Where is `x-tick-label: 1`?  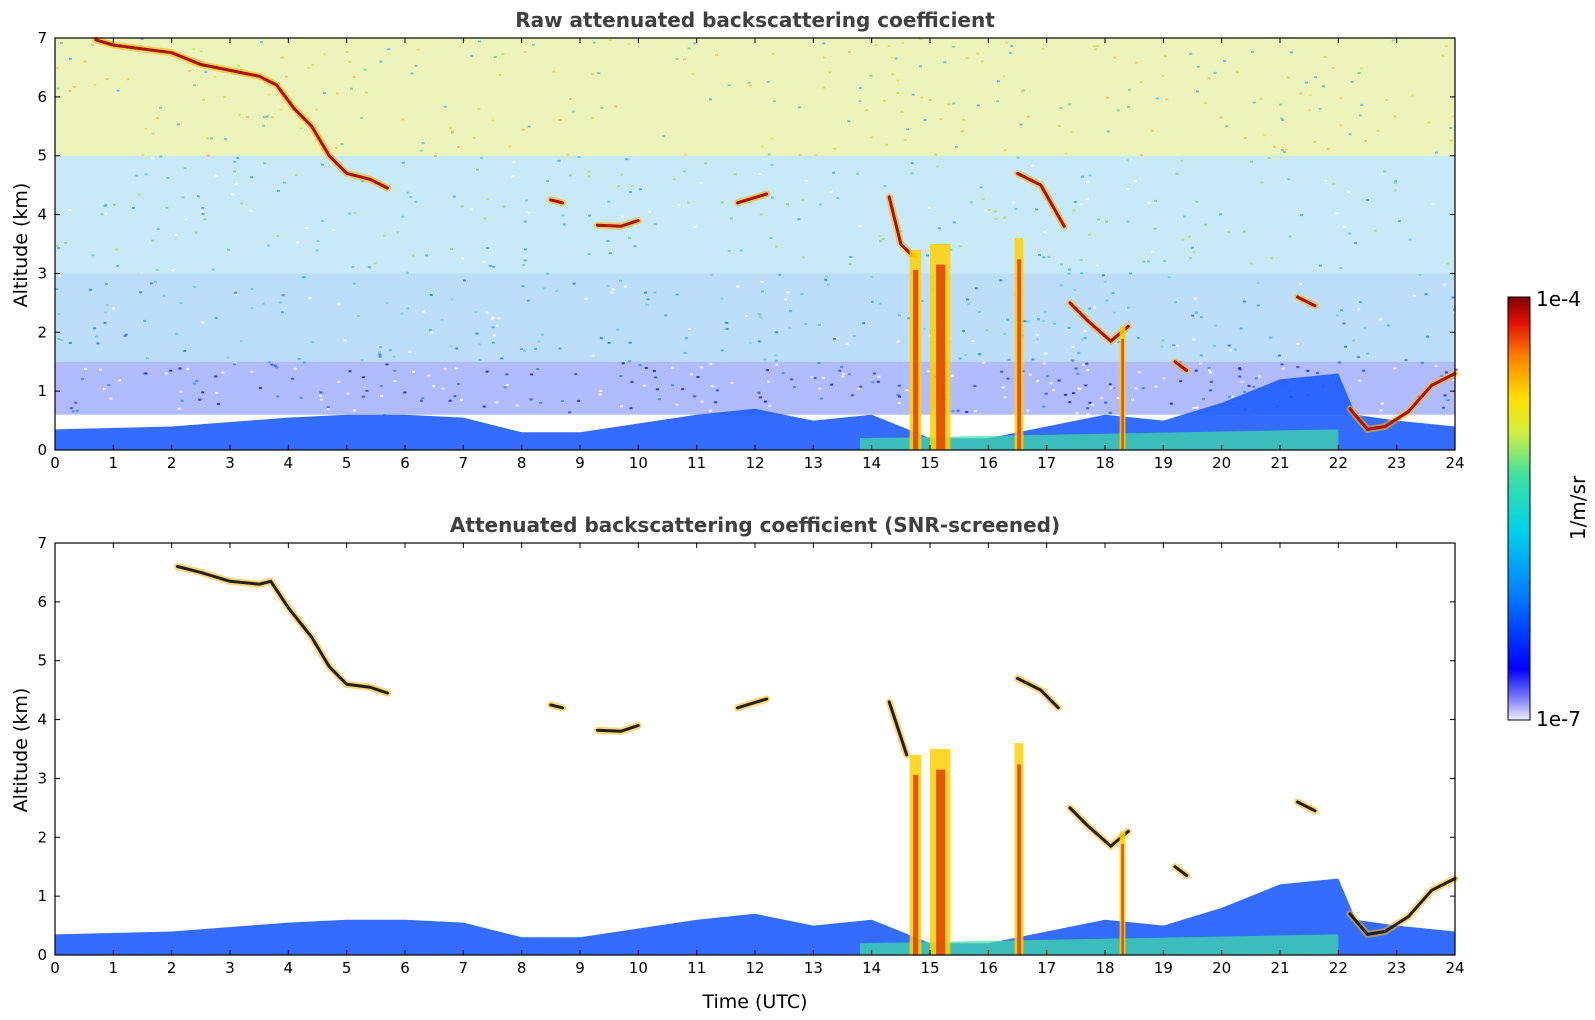 x-tick-label: 1 is located at coordinates (114, 968).